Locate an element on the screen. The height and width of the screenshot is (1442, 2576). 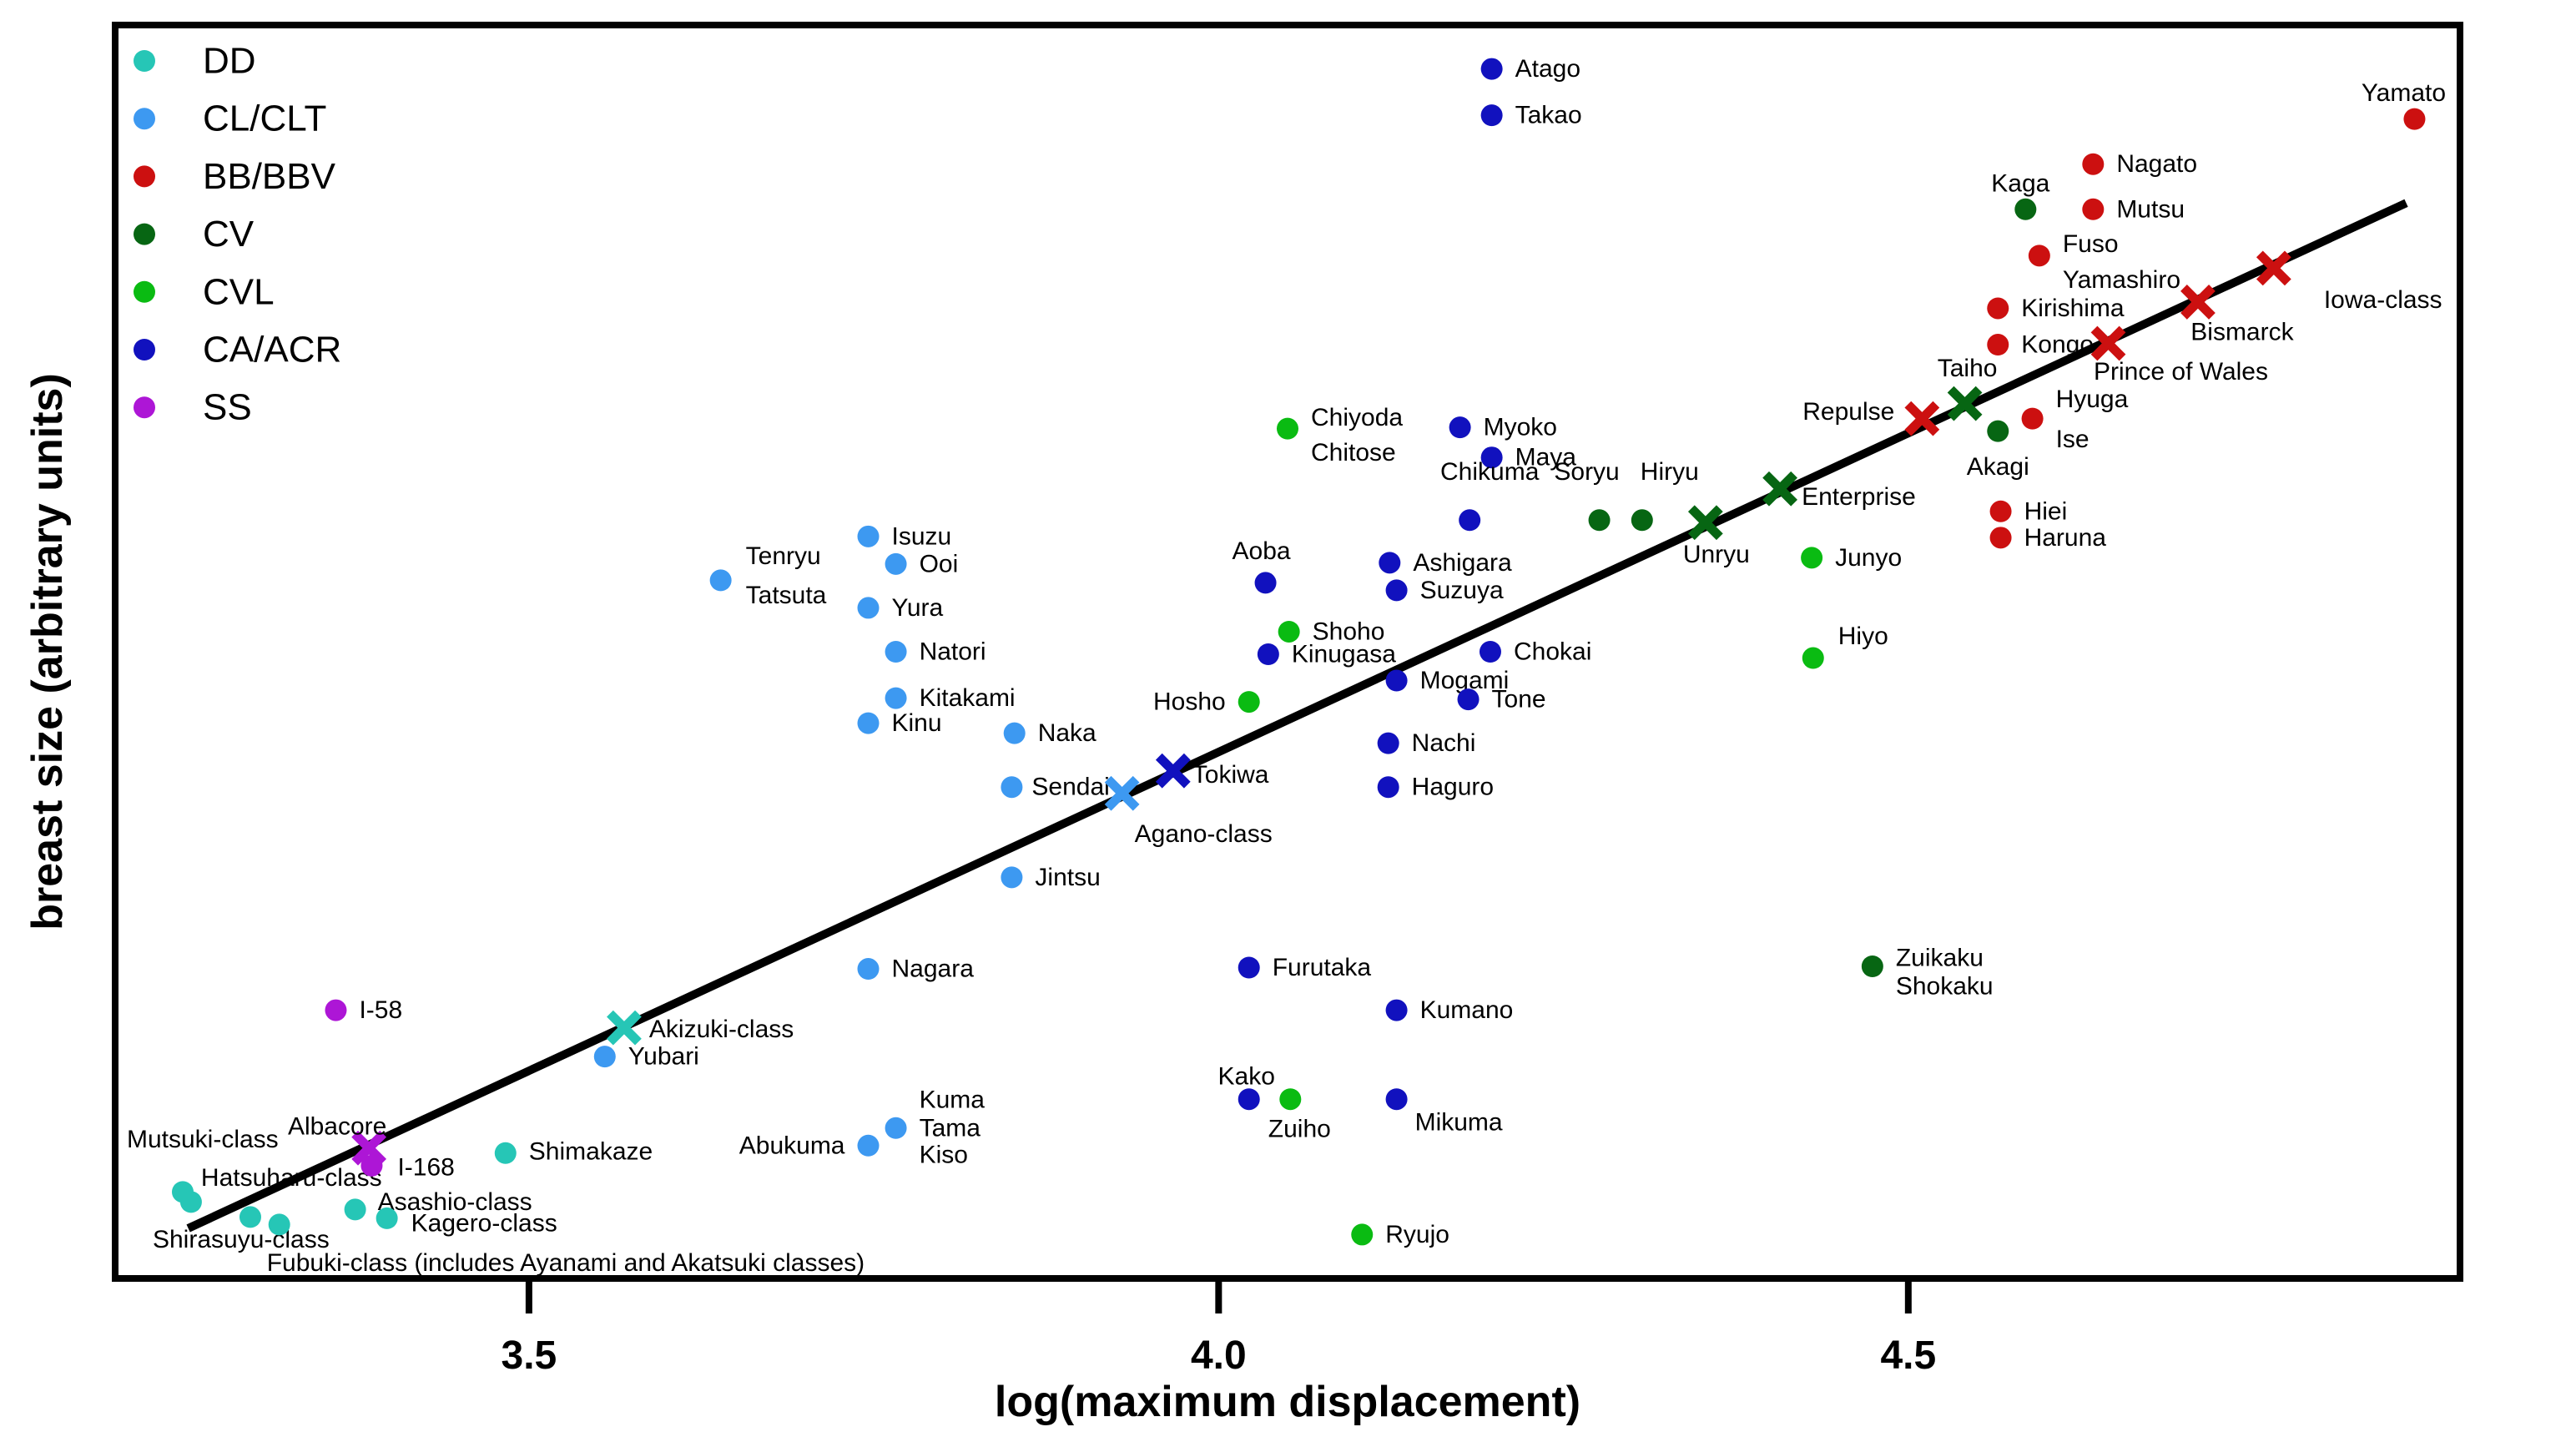
legend-label-cv: CV is located at coordinates (229, 234).